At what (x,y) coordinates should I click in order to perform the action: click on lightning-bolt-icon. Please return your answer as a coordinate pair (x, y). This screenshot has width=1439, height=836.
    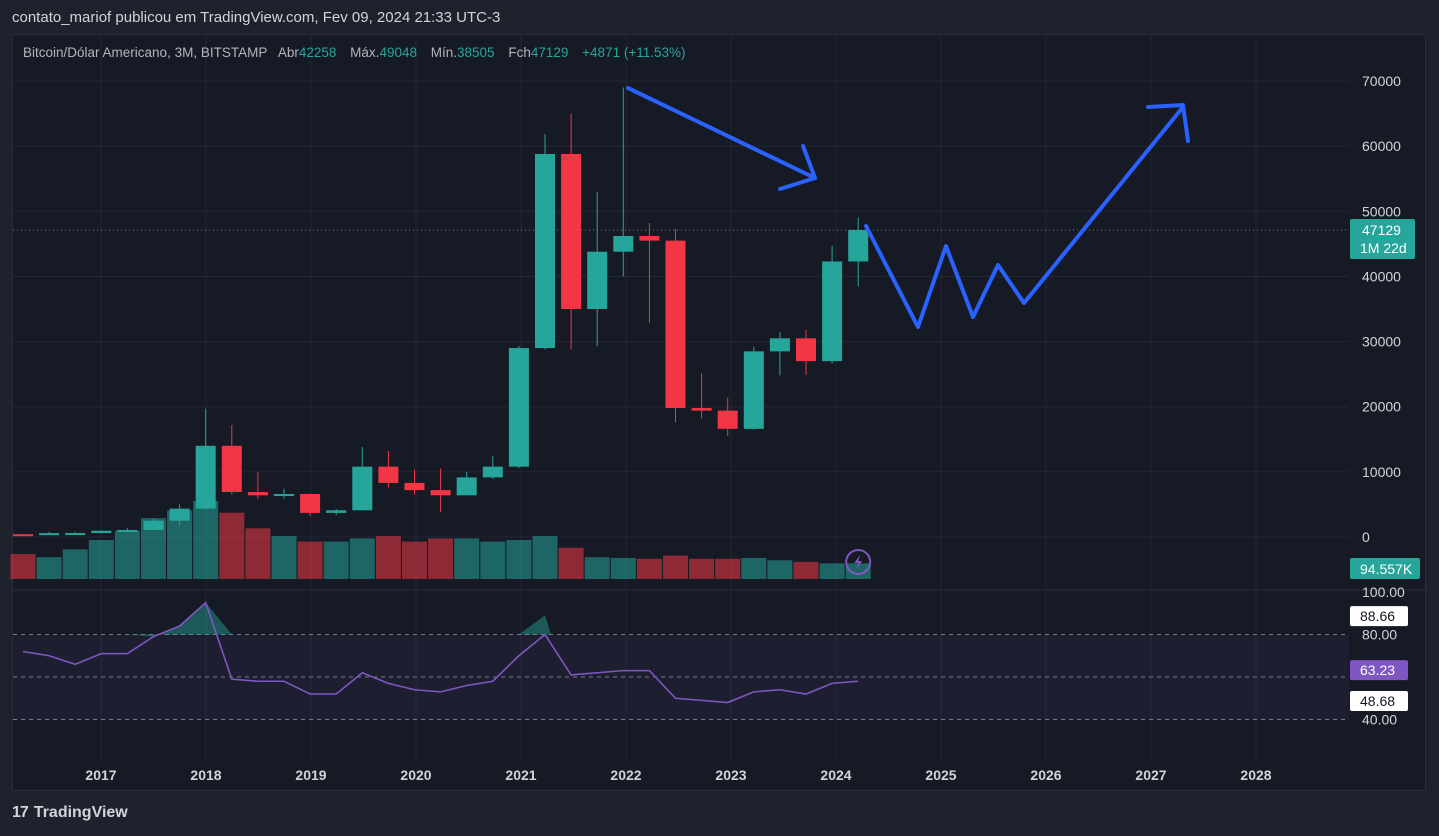
    Looking at the image, I should click on (858, 562).